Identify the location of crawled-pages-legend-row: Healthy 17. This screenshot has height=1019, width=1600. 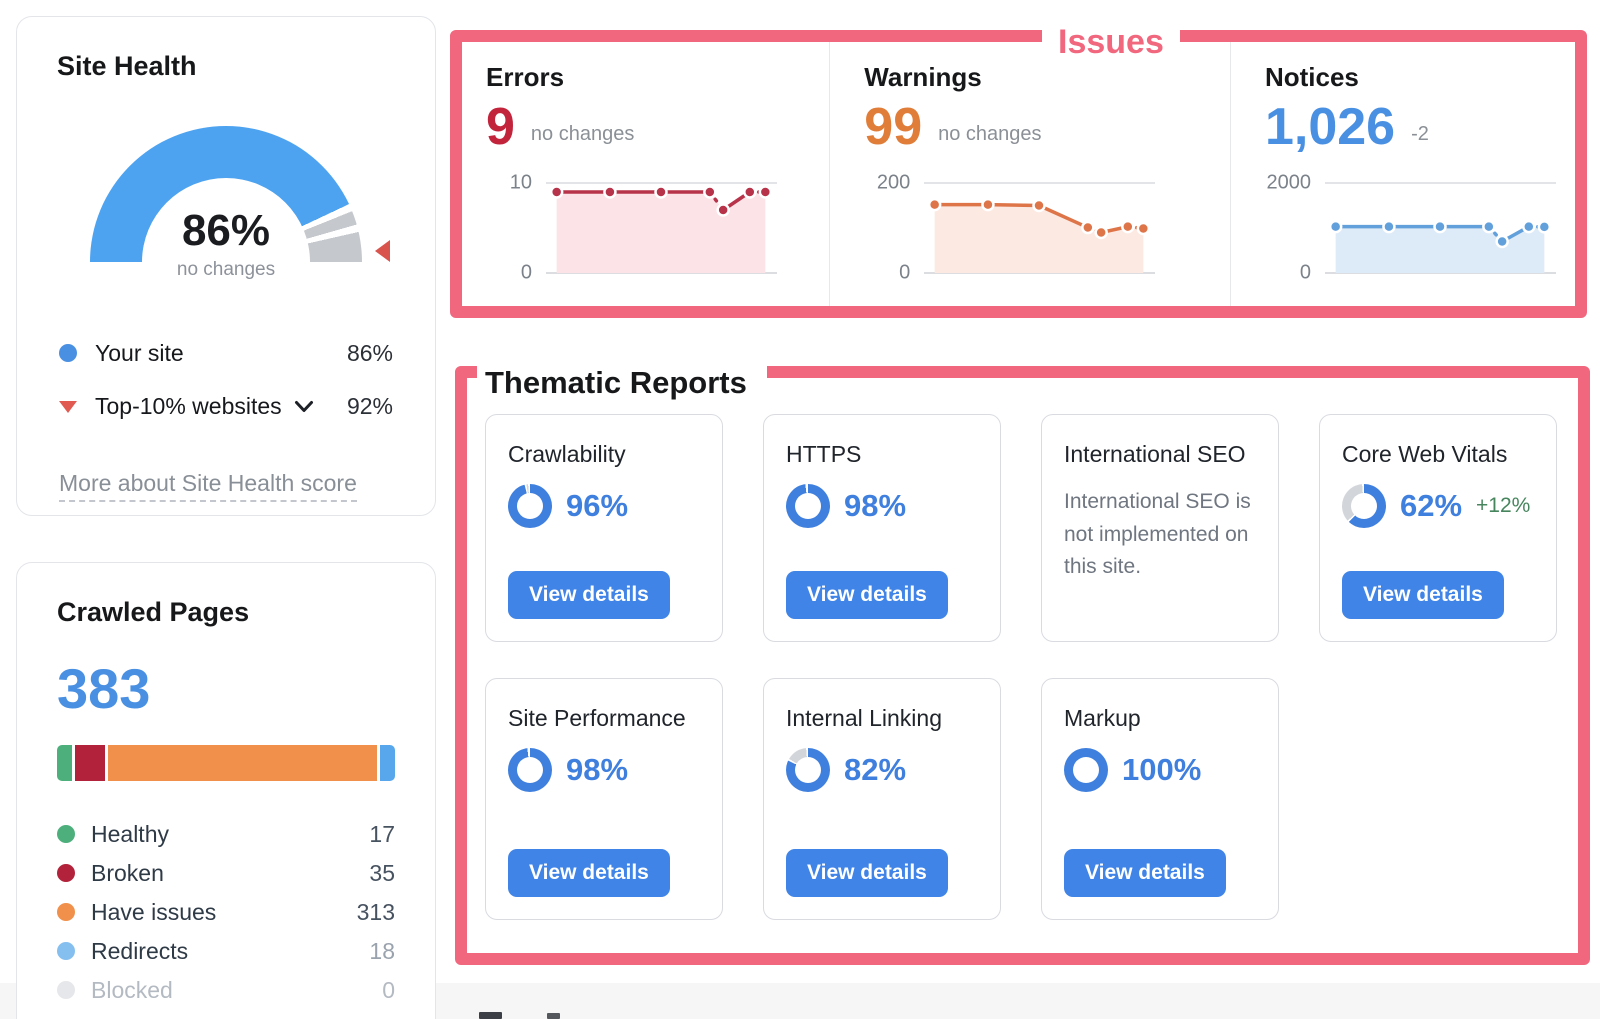
(226, 834).